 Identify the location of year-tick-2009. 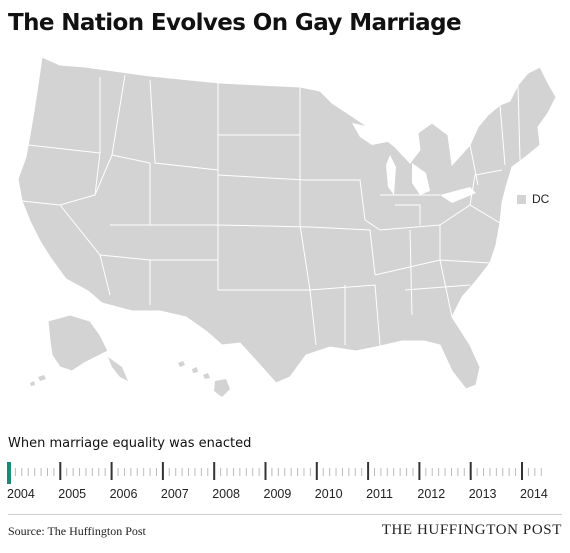
(265, 471).